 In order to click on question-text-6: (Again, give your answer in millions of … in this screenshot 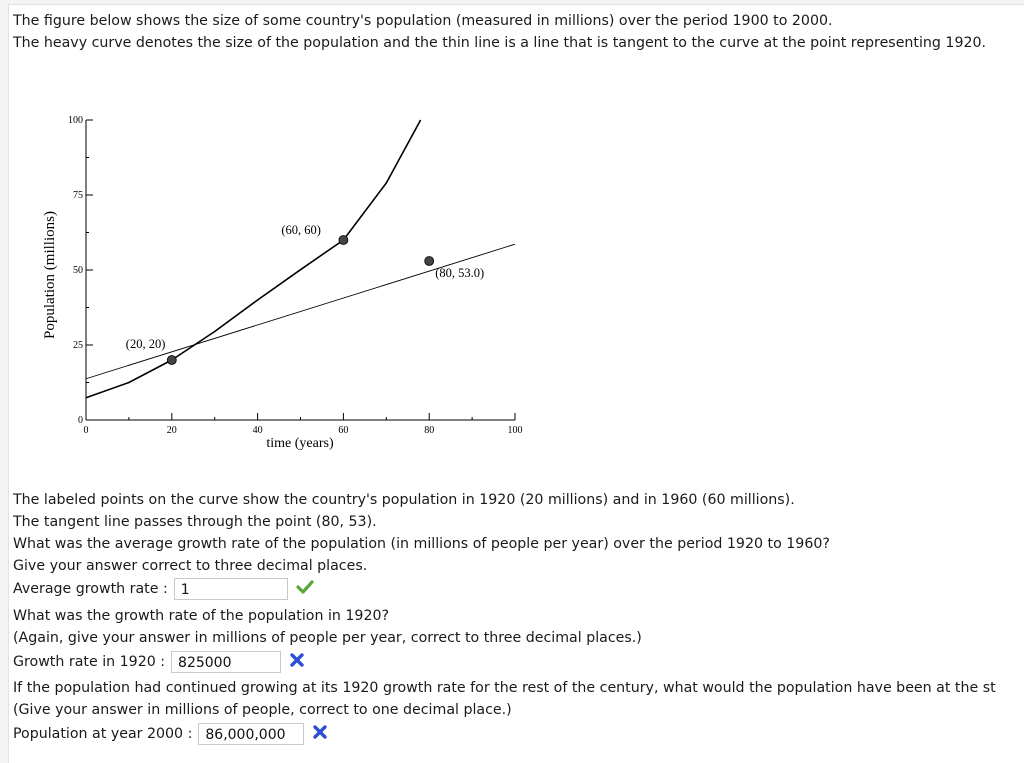, I will do `click(327, 638)`.